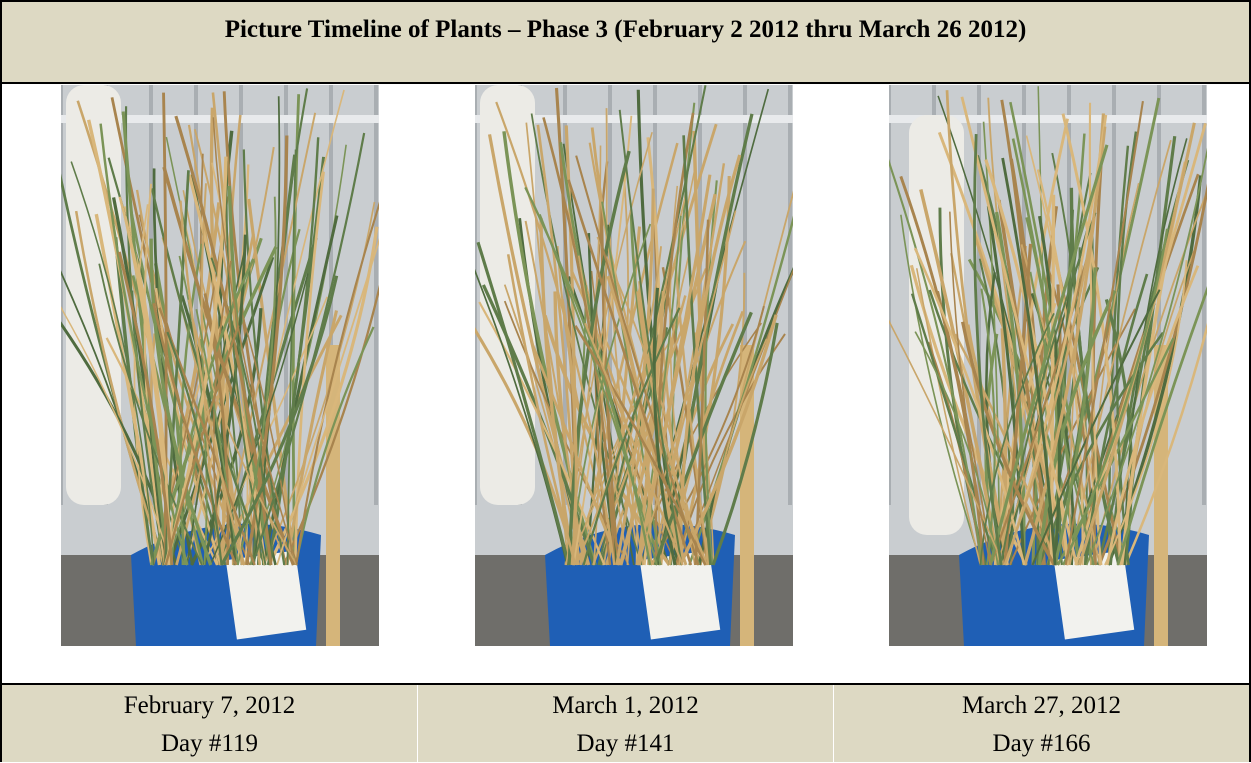  I want to click on caption-cell: March 27, 2012 Day #166, so click(1042, 723).